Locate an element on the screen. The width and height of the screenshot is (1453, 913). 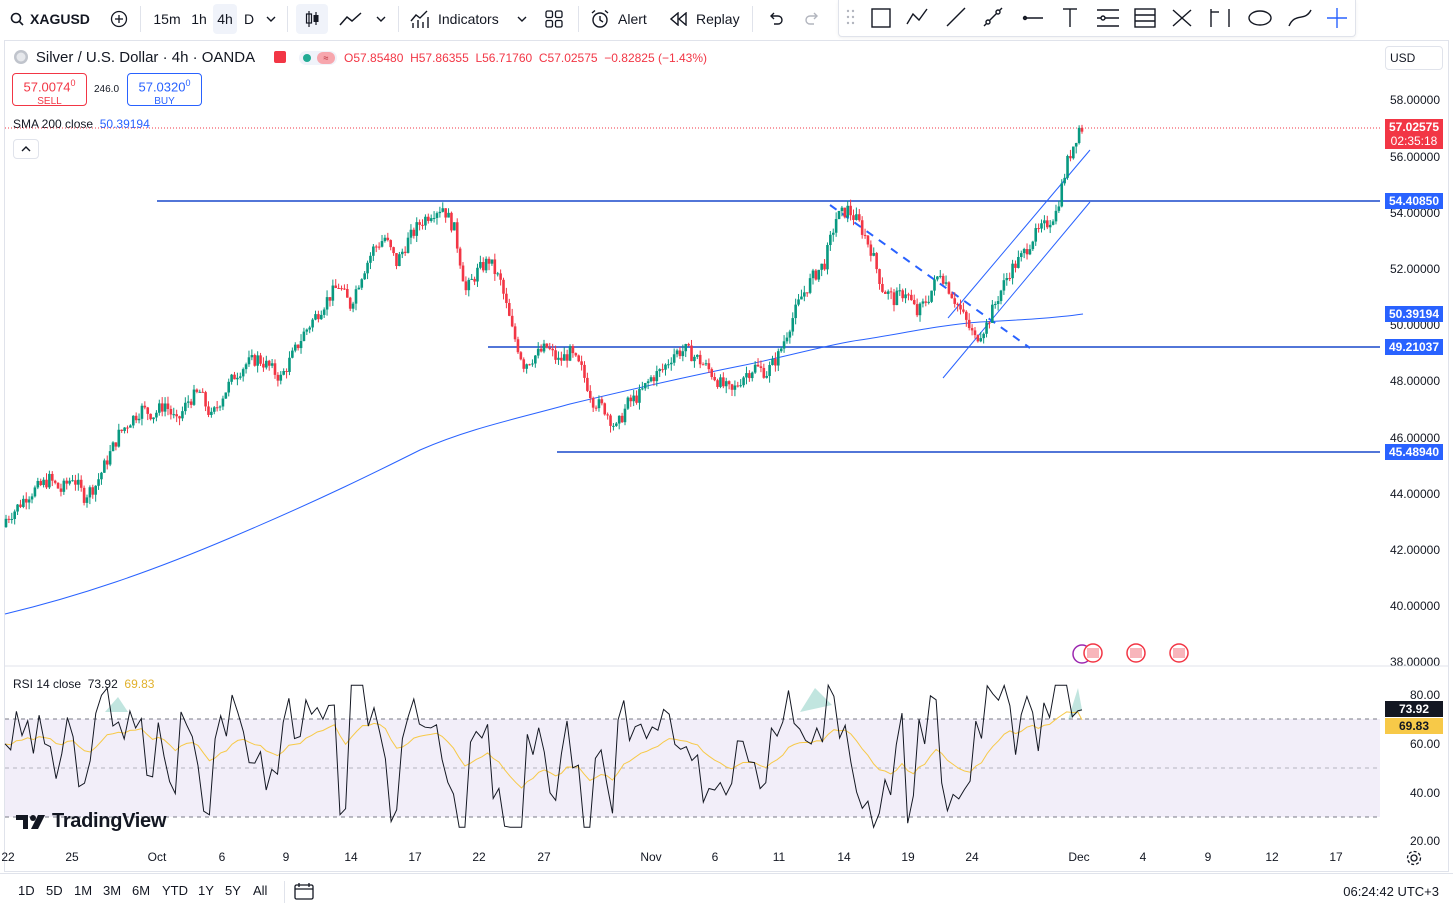
chart-settings-button is located at coordinates (1414, 859).